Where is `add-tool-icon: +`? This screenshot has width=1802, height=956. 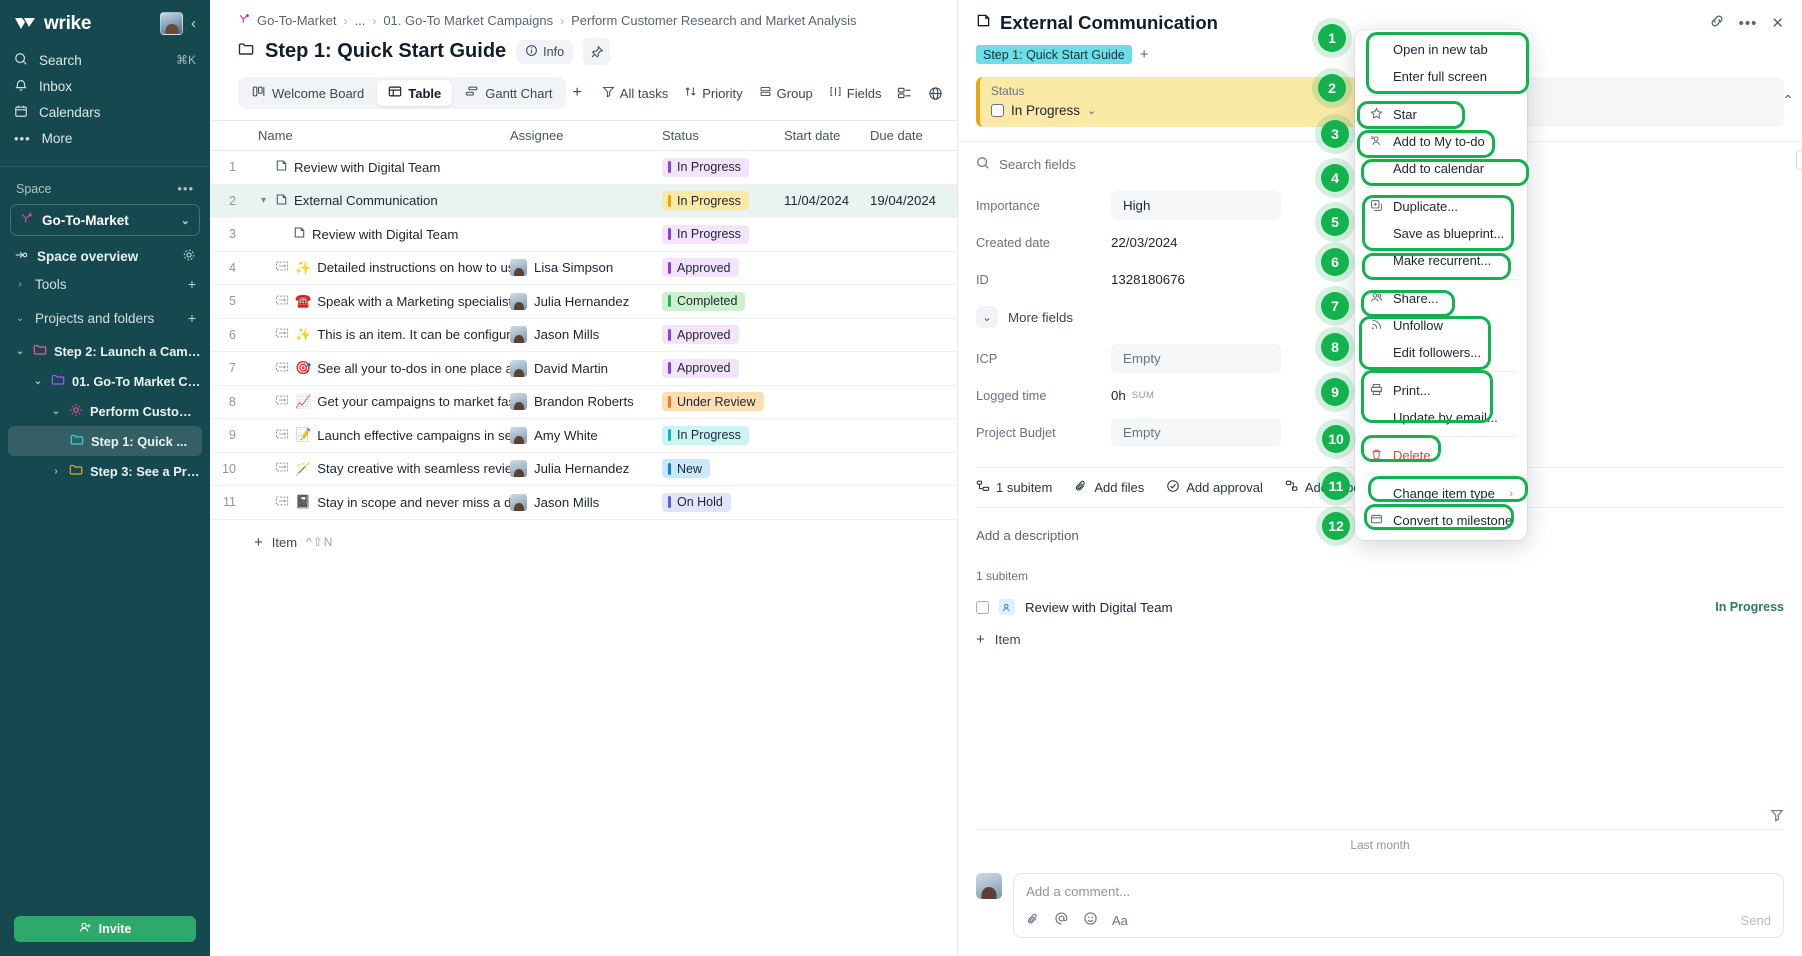 add-tool-icon: + is located at coordinates (191, 284).